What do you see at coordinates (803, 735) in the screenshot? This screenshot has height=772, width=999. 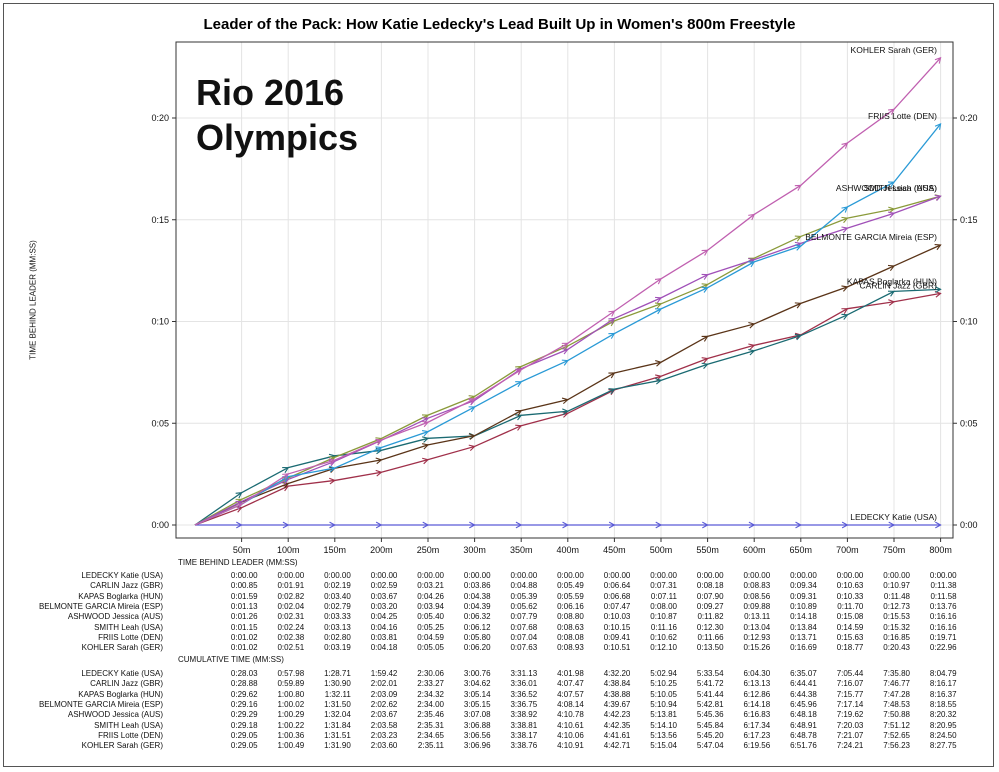 I see `table-cell: 6:48.78` at bounding box center [803, 735].